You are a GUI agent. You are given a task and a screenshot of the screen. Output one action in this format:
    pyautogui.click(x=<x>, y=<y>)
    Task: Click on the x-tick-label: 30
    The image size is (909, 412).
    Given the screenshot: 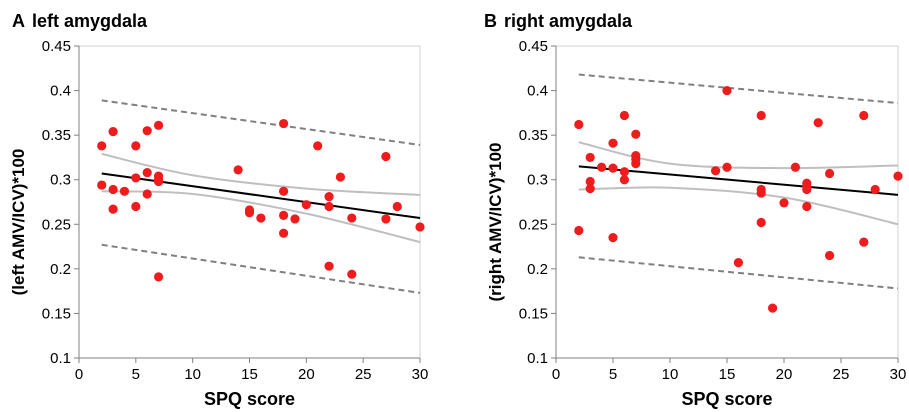 What is the action you would take?
    pyautogui.click(x=898, y=374)
    